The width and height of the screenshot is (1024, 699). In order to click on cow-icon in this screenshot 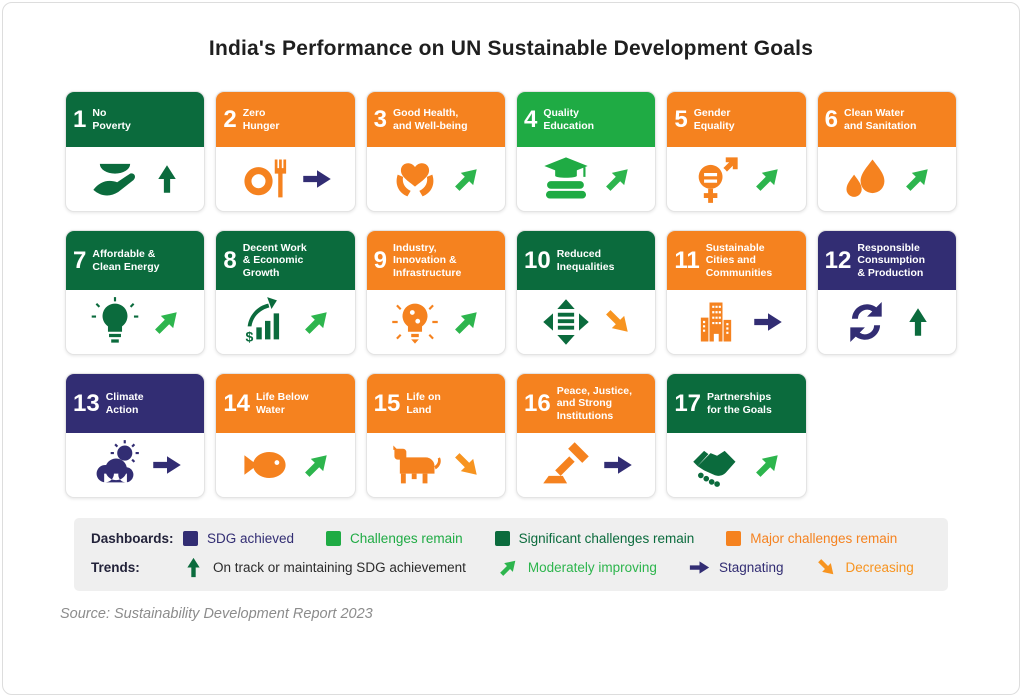, I will do `click(417, 464)`.